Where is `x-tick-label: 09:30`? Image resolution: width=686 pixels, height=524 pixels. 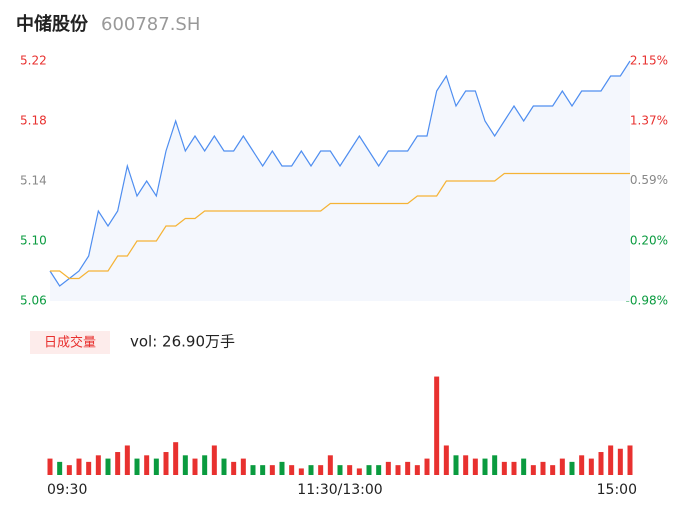
x-tick-label: 09:30 is located at coordinates (67, 490).